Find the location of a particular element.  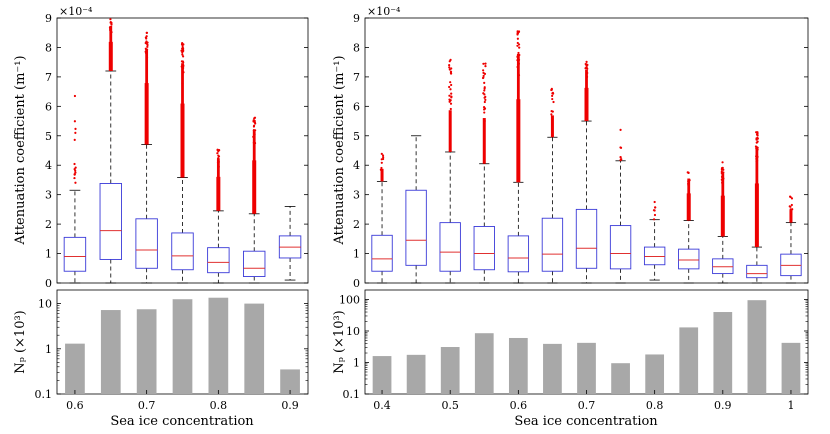

ytick-label: 7 is located at coordinates (48, 77).